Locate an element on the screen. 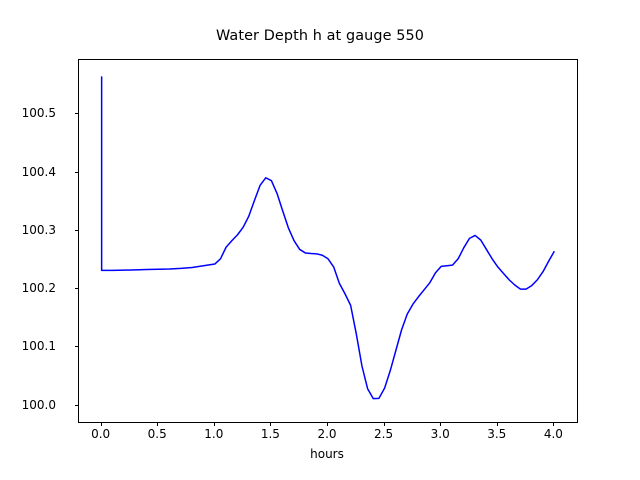  x-axis-label: hours is located at coordinates (327, 454).